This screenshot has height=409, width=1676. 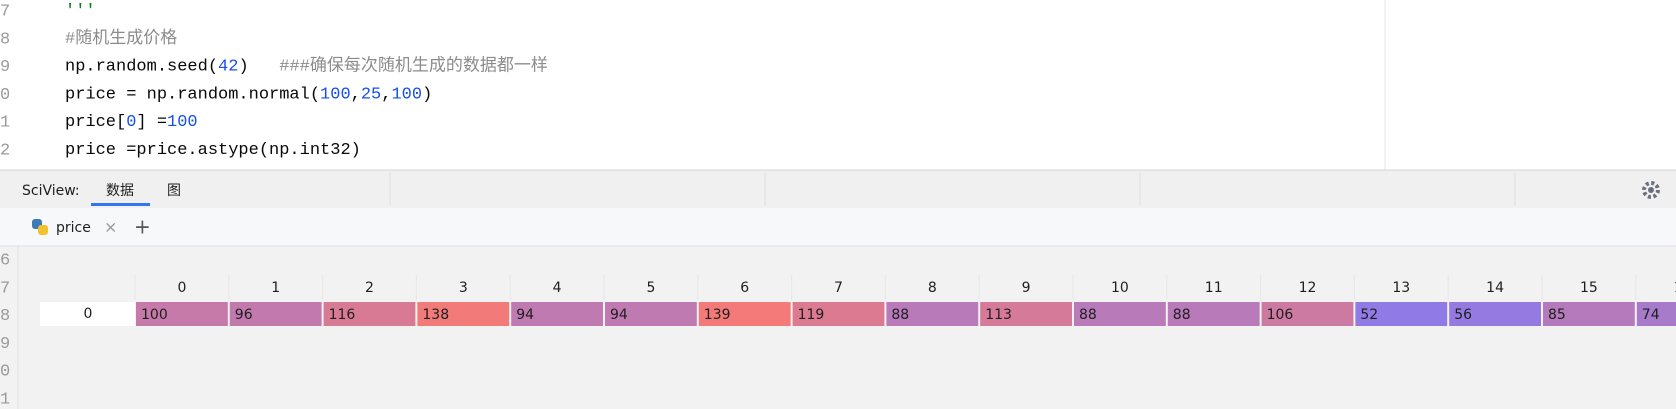 I want to click on code-line: price[0] =100, so click(x=131, y=123).